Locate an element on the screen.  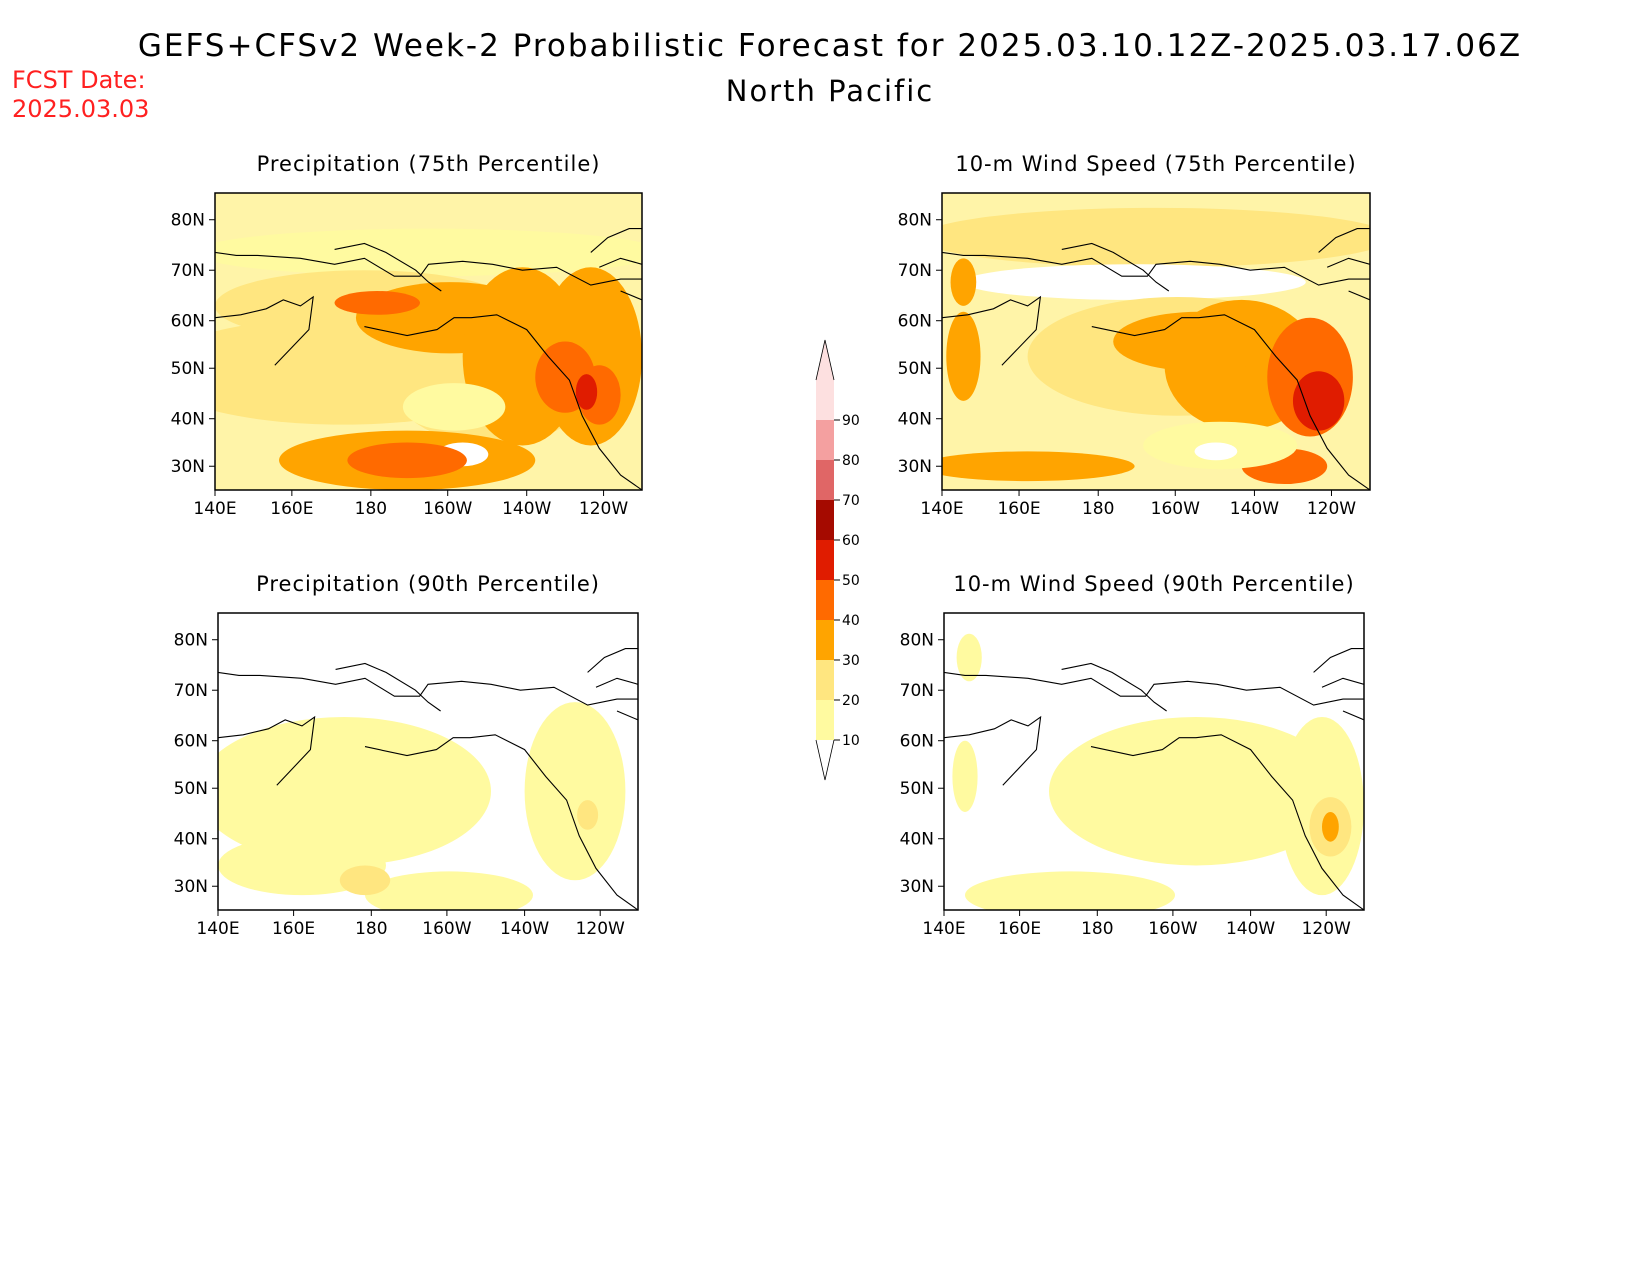
colorbar-label: 20 is located at coordinates (851, 701).